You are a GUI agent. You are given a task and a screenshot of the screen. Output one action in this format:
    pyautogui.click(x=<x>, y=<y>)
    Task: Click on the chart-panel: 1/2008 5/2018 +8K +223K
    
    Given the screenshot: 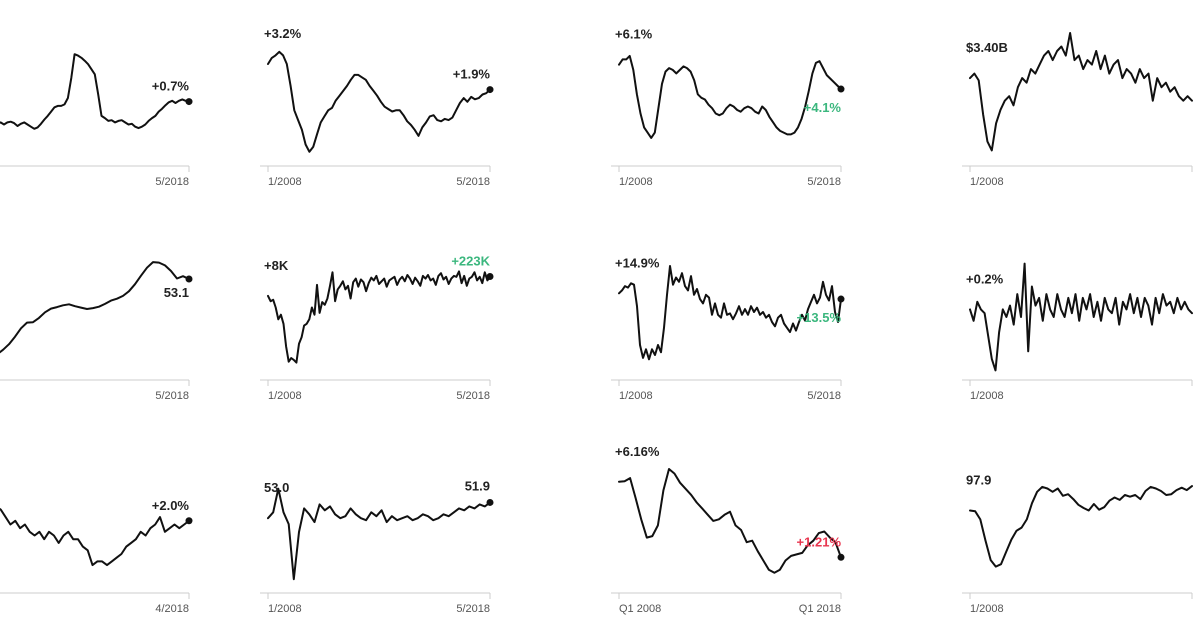 What is the action you would take?
    pyautogui.click(x=385, y=328)
    